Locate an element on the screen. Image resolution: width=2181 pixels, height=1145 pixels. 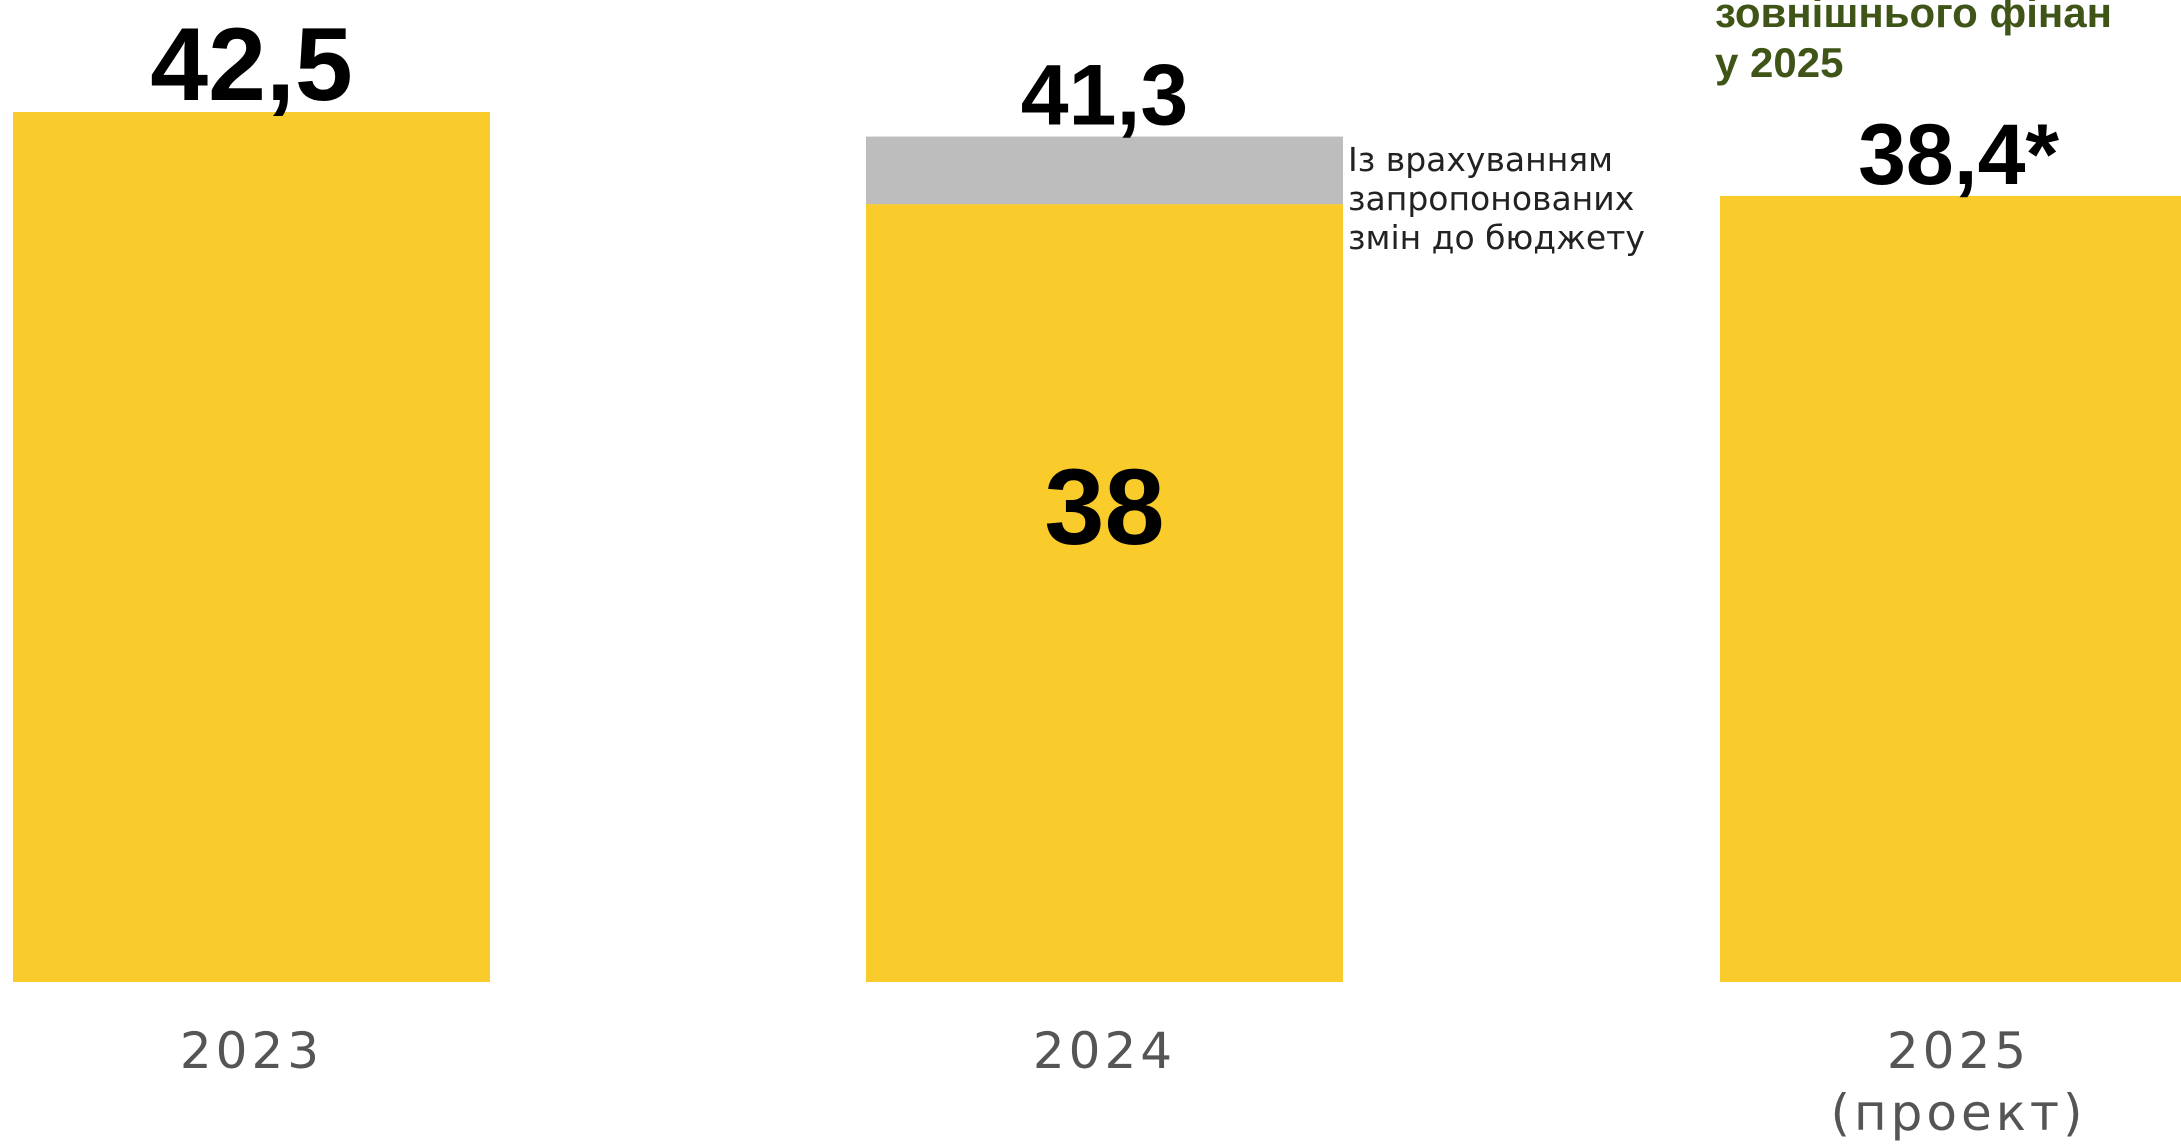
x-tick-labels-layer: 2023 2024 2025(проект) is located at coordinates (1133, 1082).